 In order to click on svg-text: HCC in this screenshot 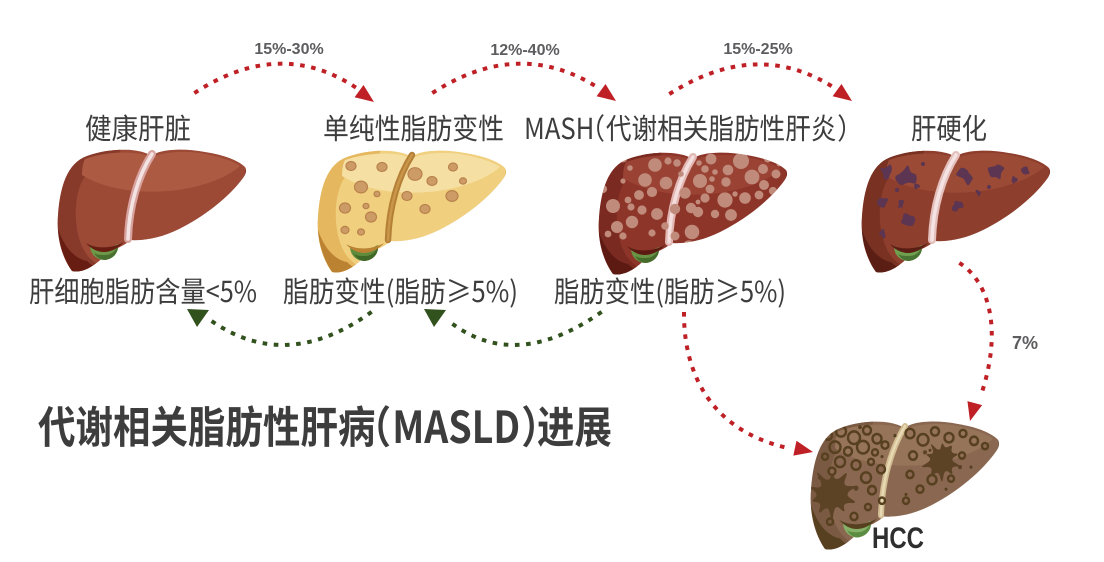, I will do `click(898, 538)`.